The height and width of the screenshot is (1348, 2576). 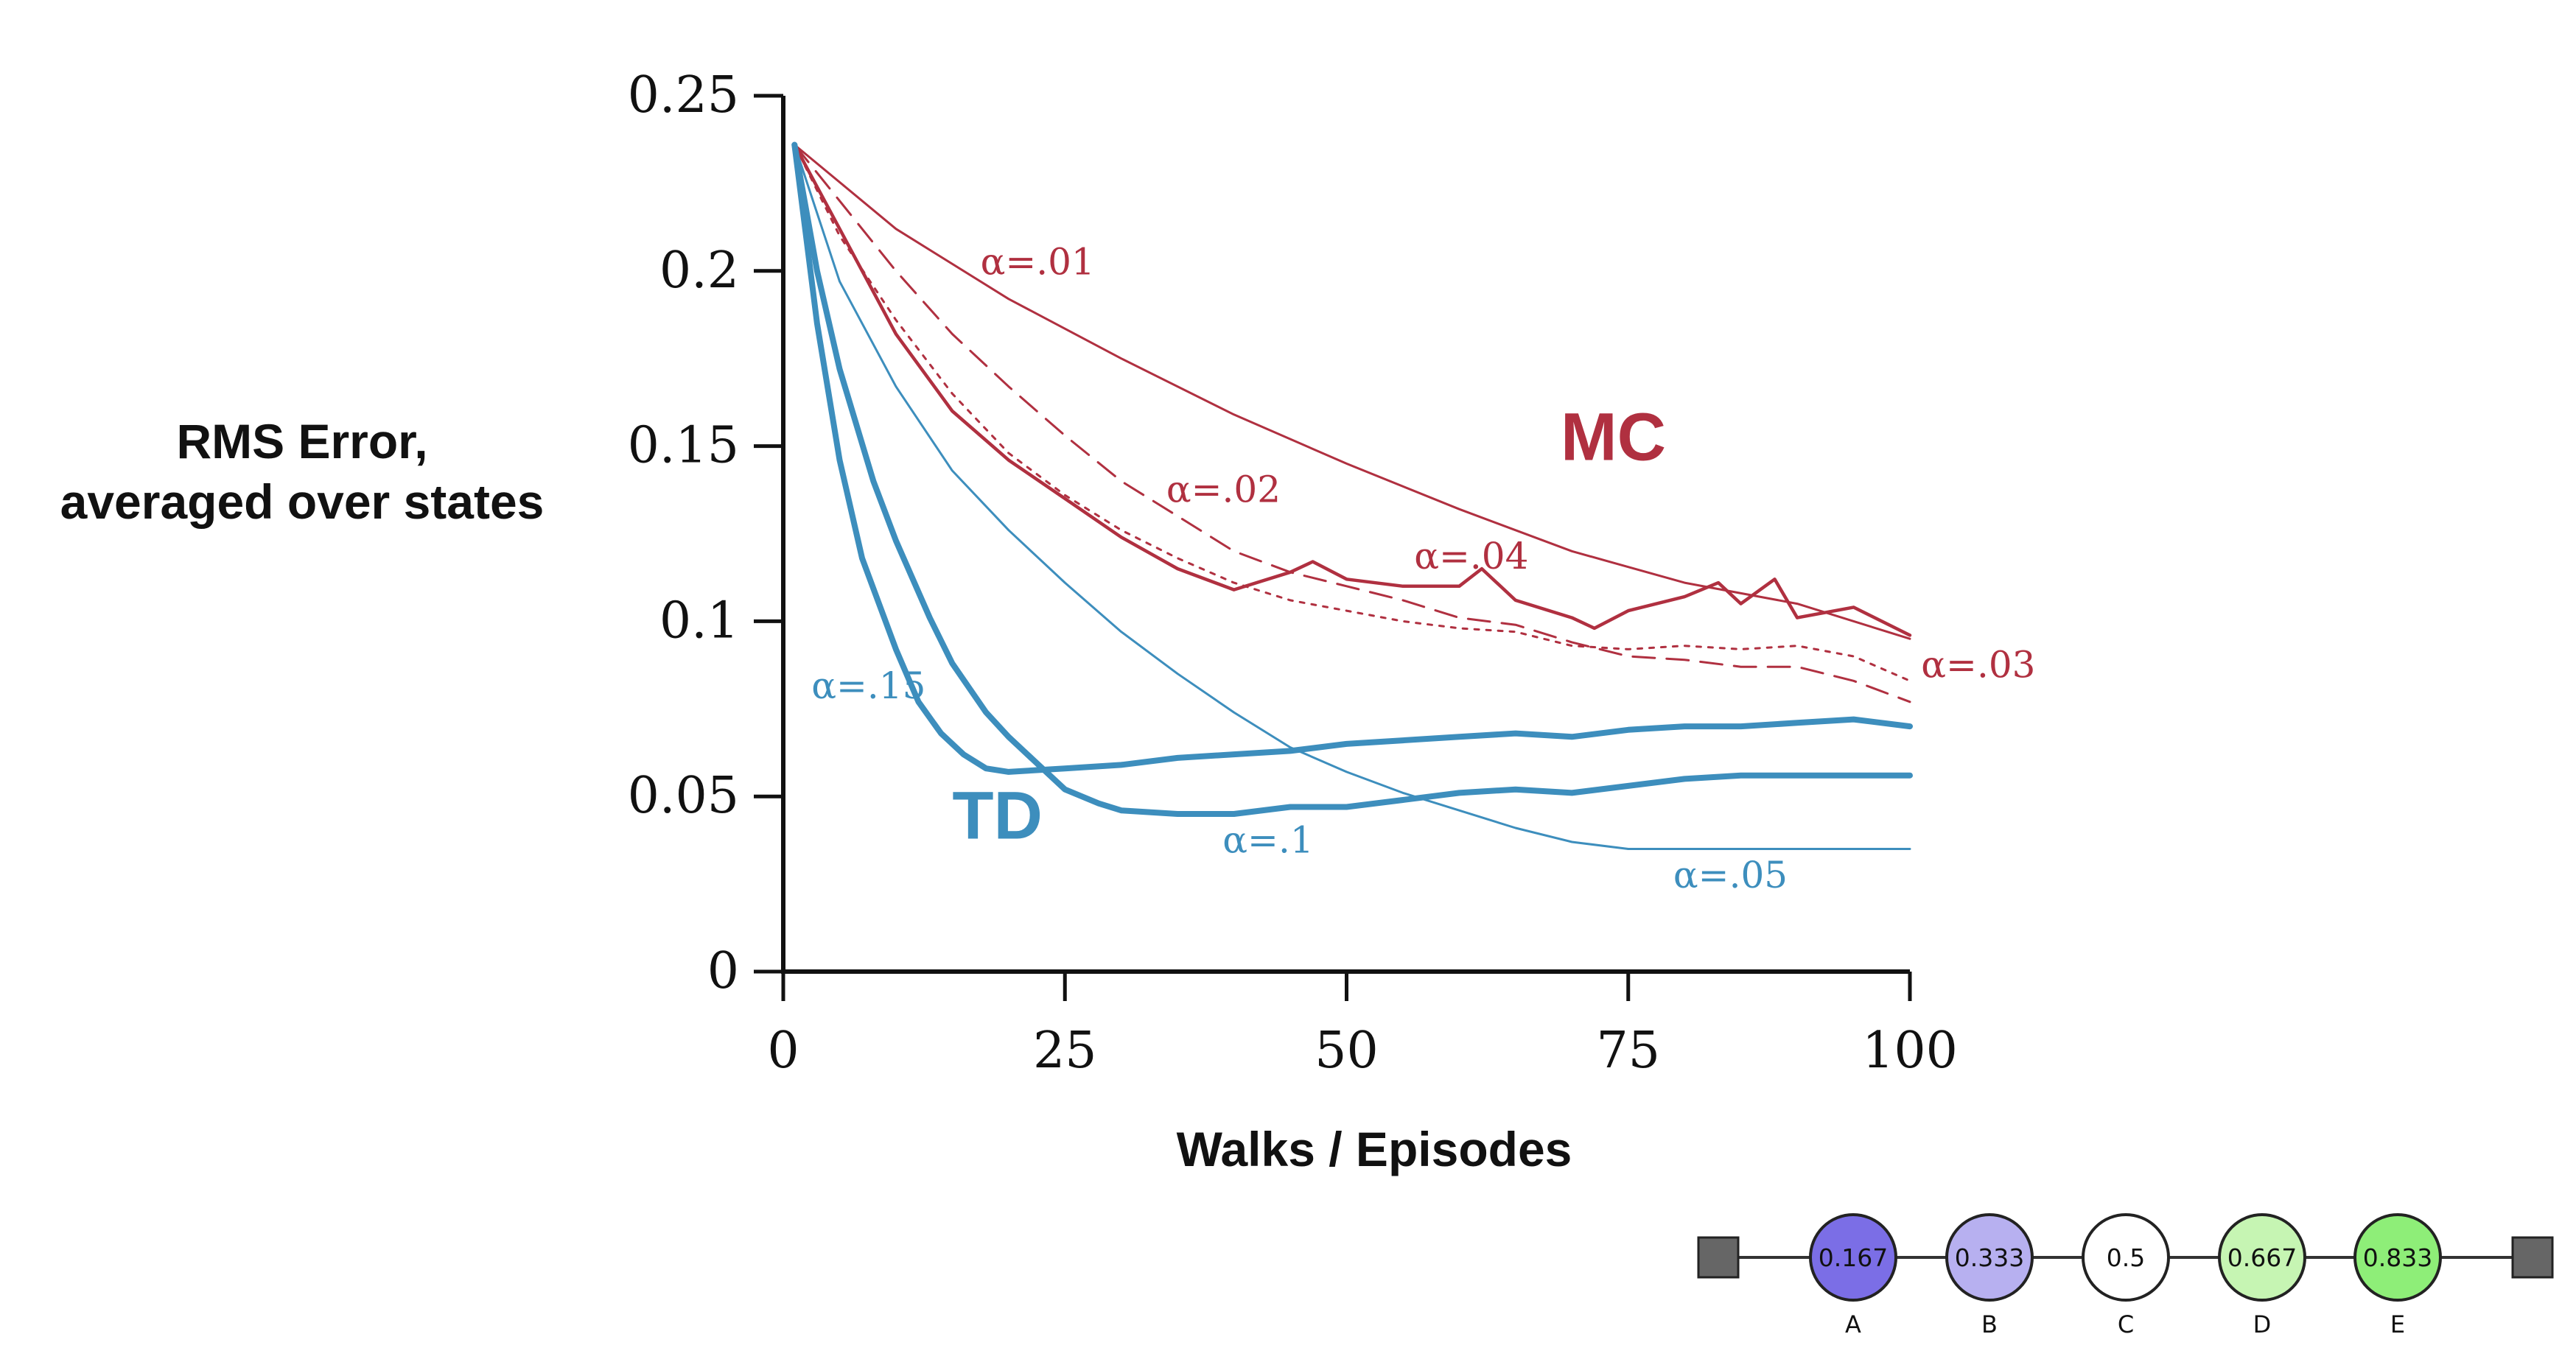 I want to click on x-tick-label-1: 25, so click(x=1065, y=1051).